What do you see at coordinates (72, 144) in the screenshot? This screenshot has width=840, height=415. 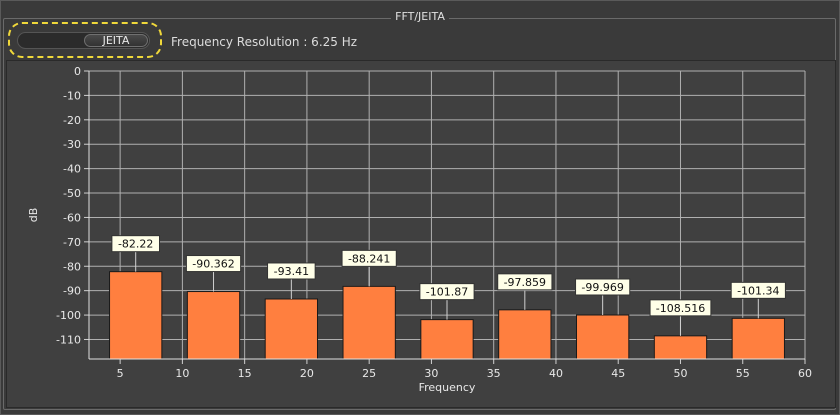 I see `y-tick-label: -30` at bounding box center [72, 144].